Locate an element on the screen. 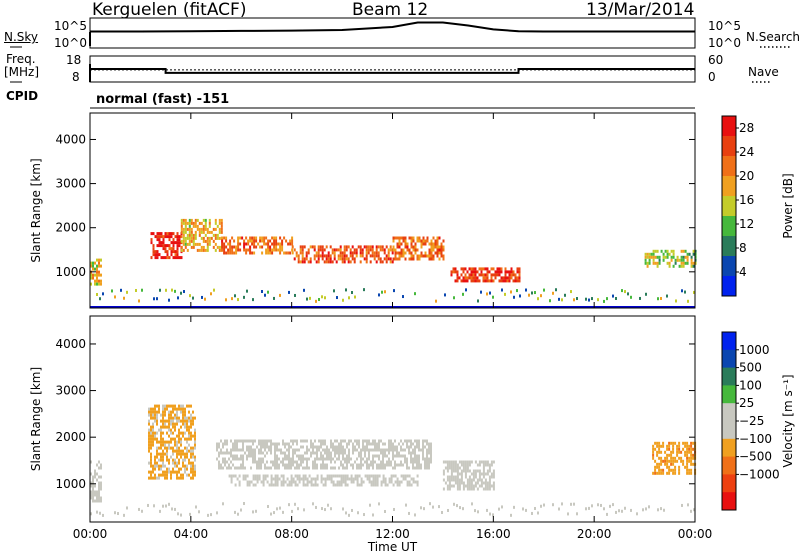  power-colorbar-title: Power [dB] is located at coordinates (788, 205).